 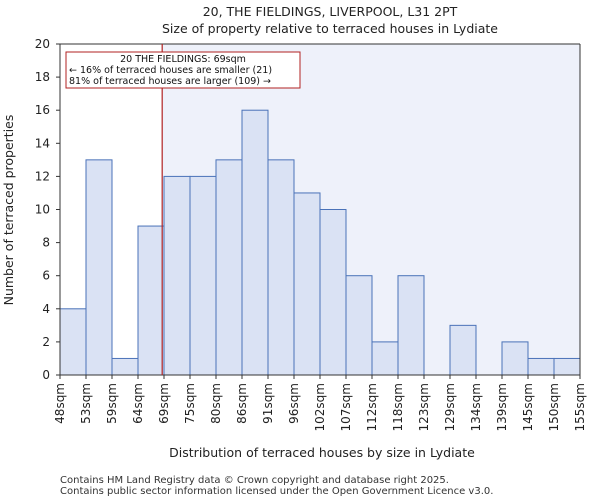 I want to click on x-tick-label-96sqm: 96sqm, so click(x=294, y=403).